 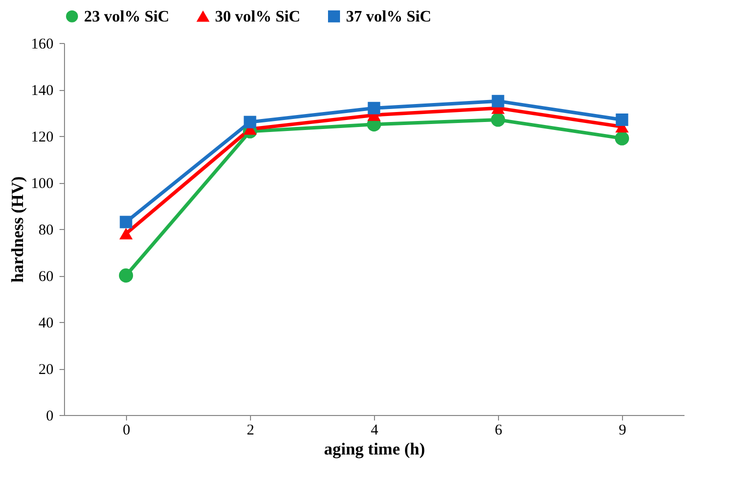 What do you see at coordinates (46, 277) in the screenshot?
I see `y-tick-label: 60` at bounding box center [46, 277].